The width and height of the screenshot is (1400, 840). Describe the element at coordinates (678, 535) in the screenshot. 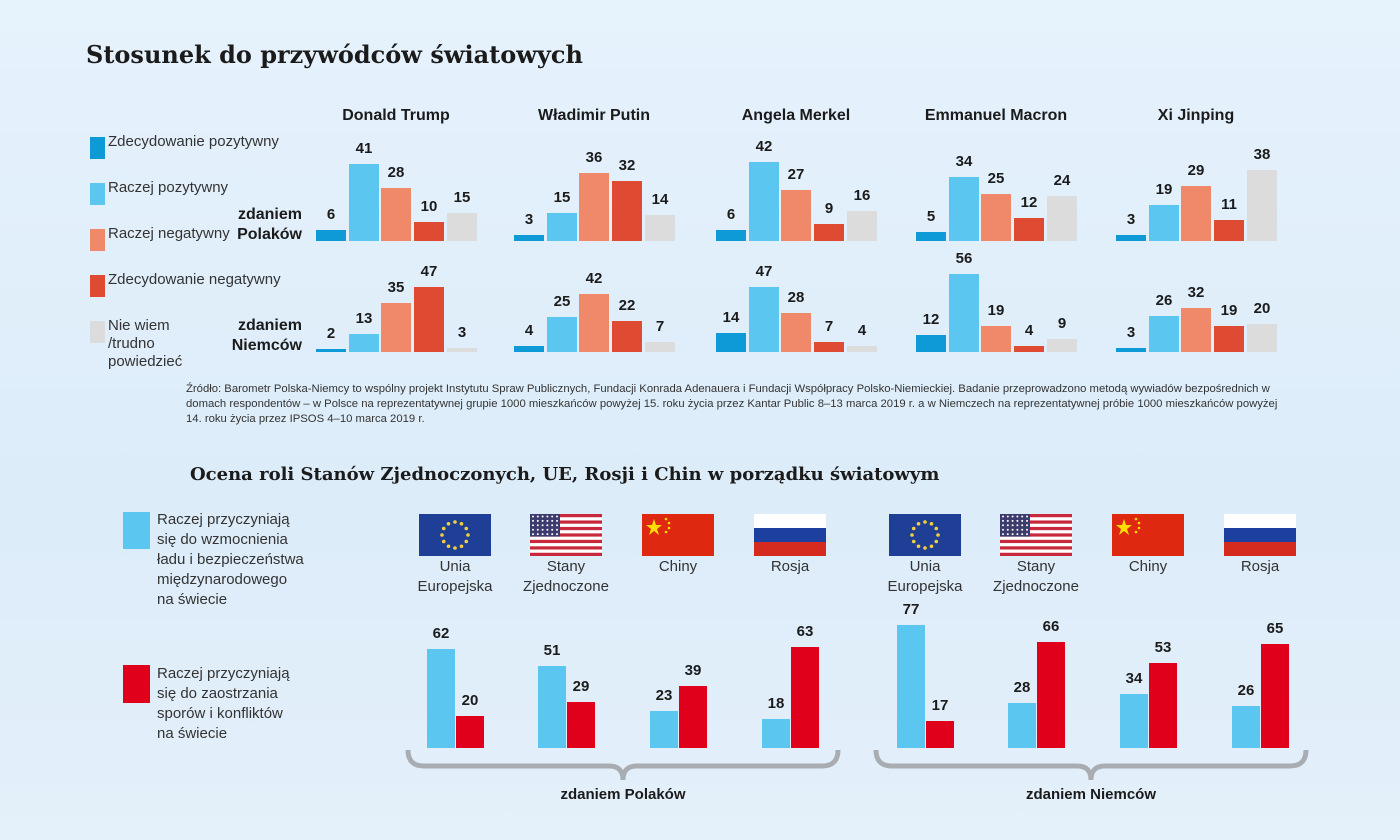

I see `china-flag-icon` at that location.